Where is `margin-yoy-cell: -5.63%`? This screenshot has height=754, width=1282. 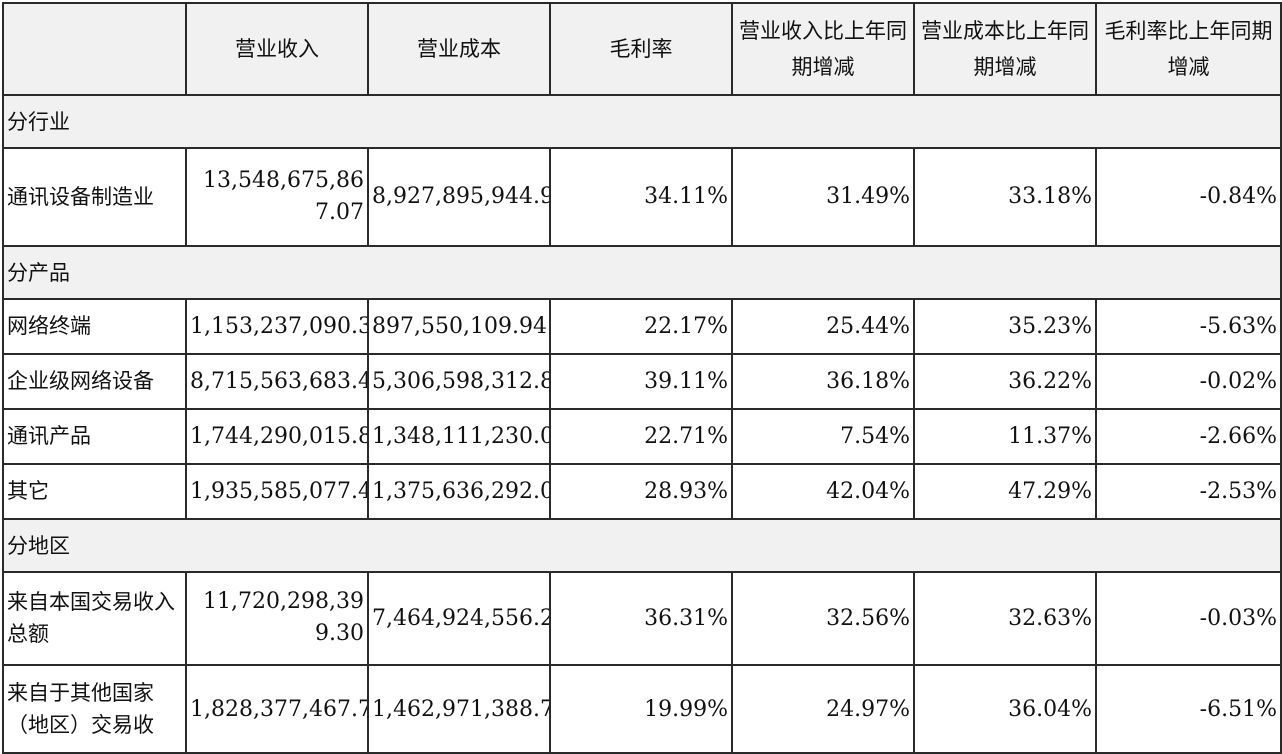 margin-yoy-cell: -5.63% is located at coordinates (1188, 326).